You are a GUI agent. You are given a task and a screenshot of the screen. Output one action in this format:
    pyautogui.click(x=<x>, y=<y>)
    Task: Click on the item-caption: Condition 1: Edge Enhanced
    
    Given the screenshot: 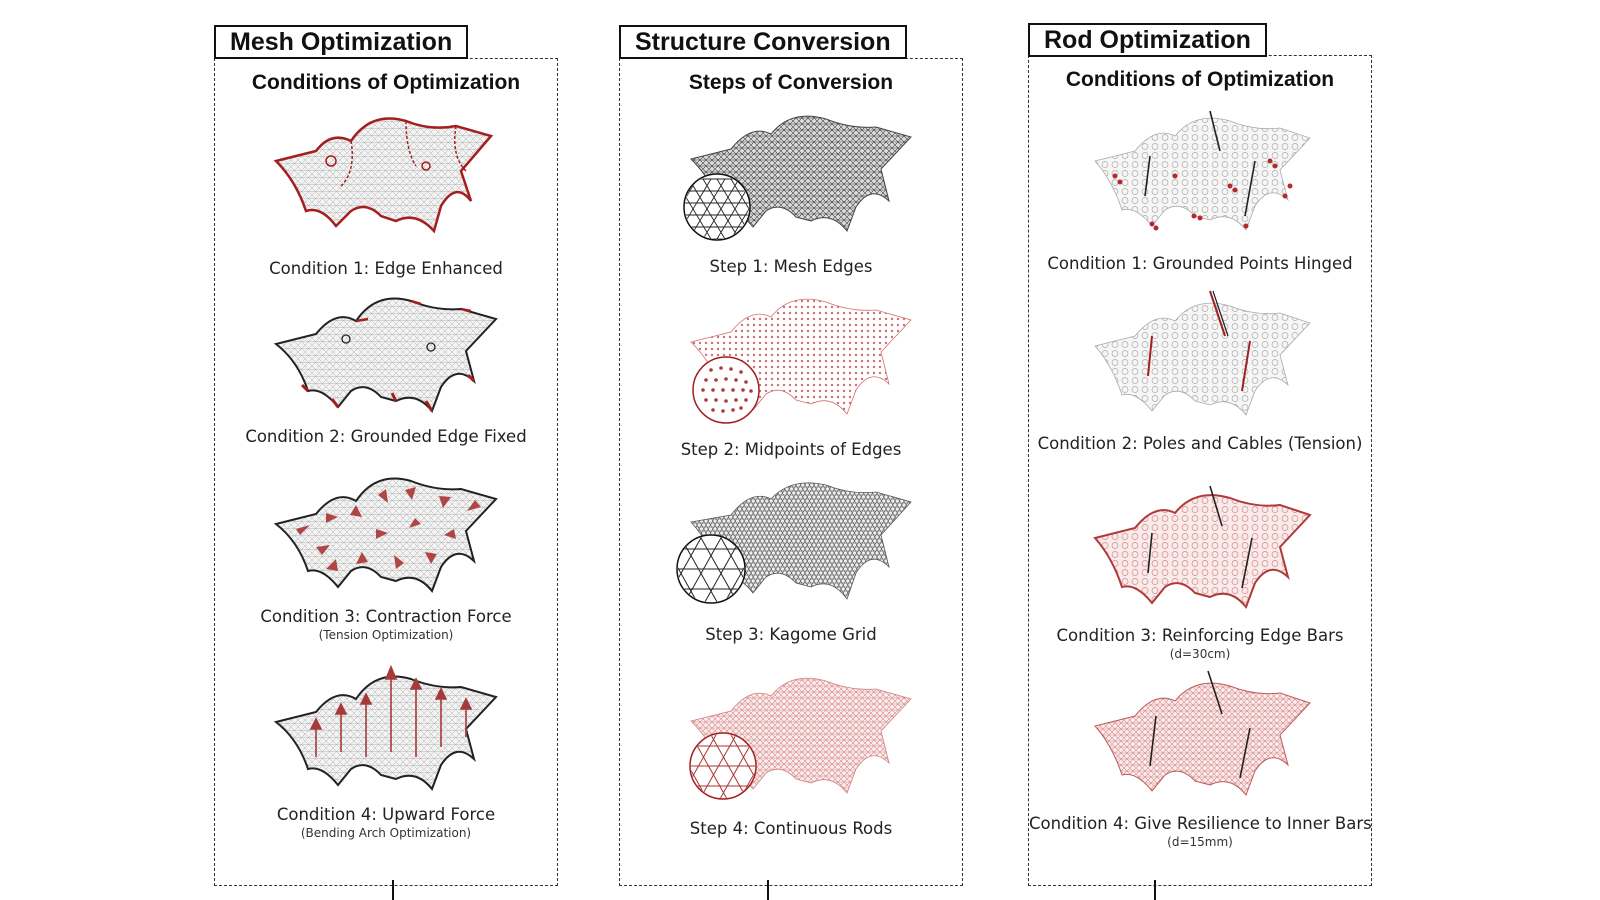 What is the action you would take?
    pyautogui.click(x=386, y=268)
    